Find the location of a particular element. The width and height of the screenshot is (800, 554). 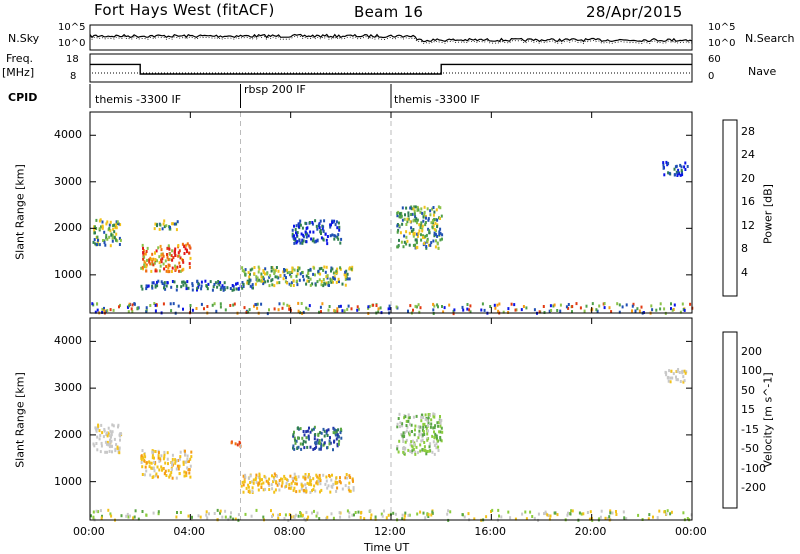

power-colorbar-tick-5: 24 is located at coordinates (748, 155).